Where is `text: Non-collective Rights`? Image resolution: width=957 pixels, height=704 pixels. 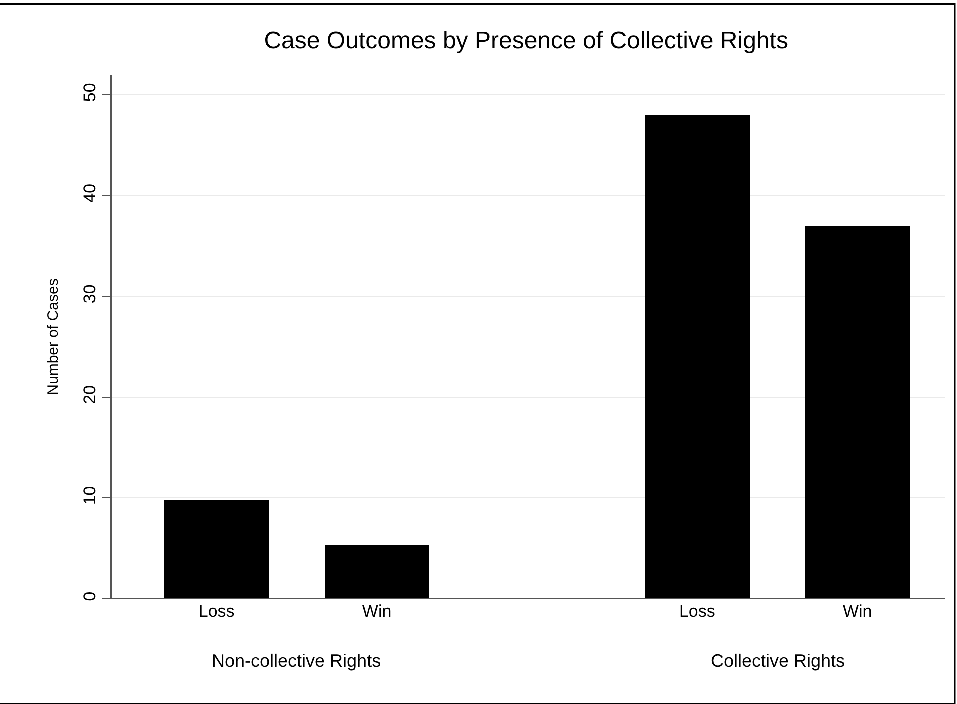
text: Non-collective Rights is located at coordinates (297, 661).